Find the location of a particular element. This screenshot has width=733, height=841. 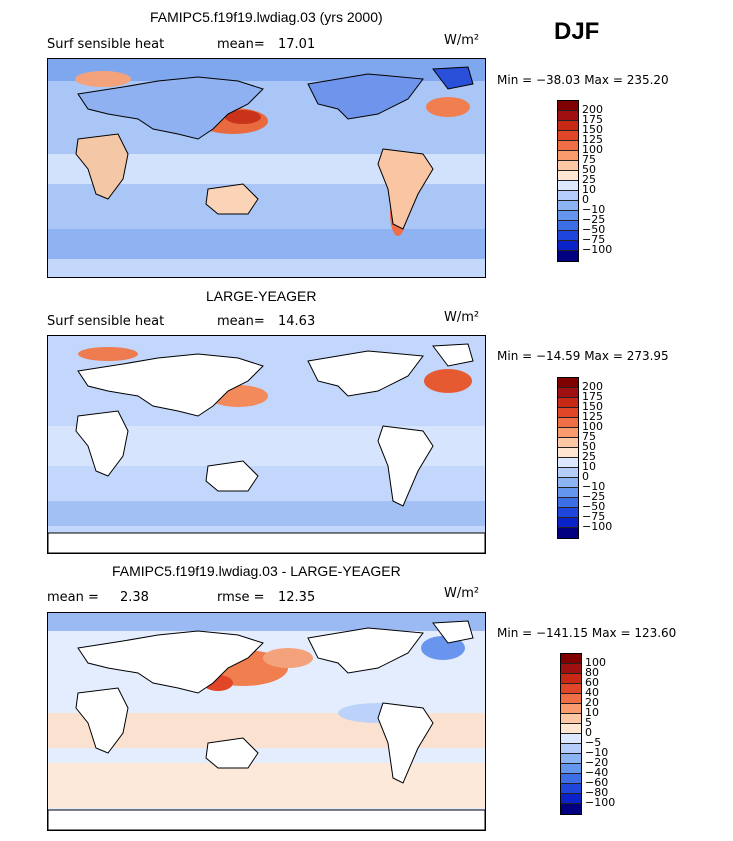

kuroshio-core is located at coordinates (243, 117).